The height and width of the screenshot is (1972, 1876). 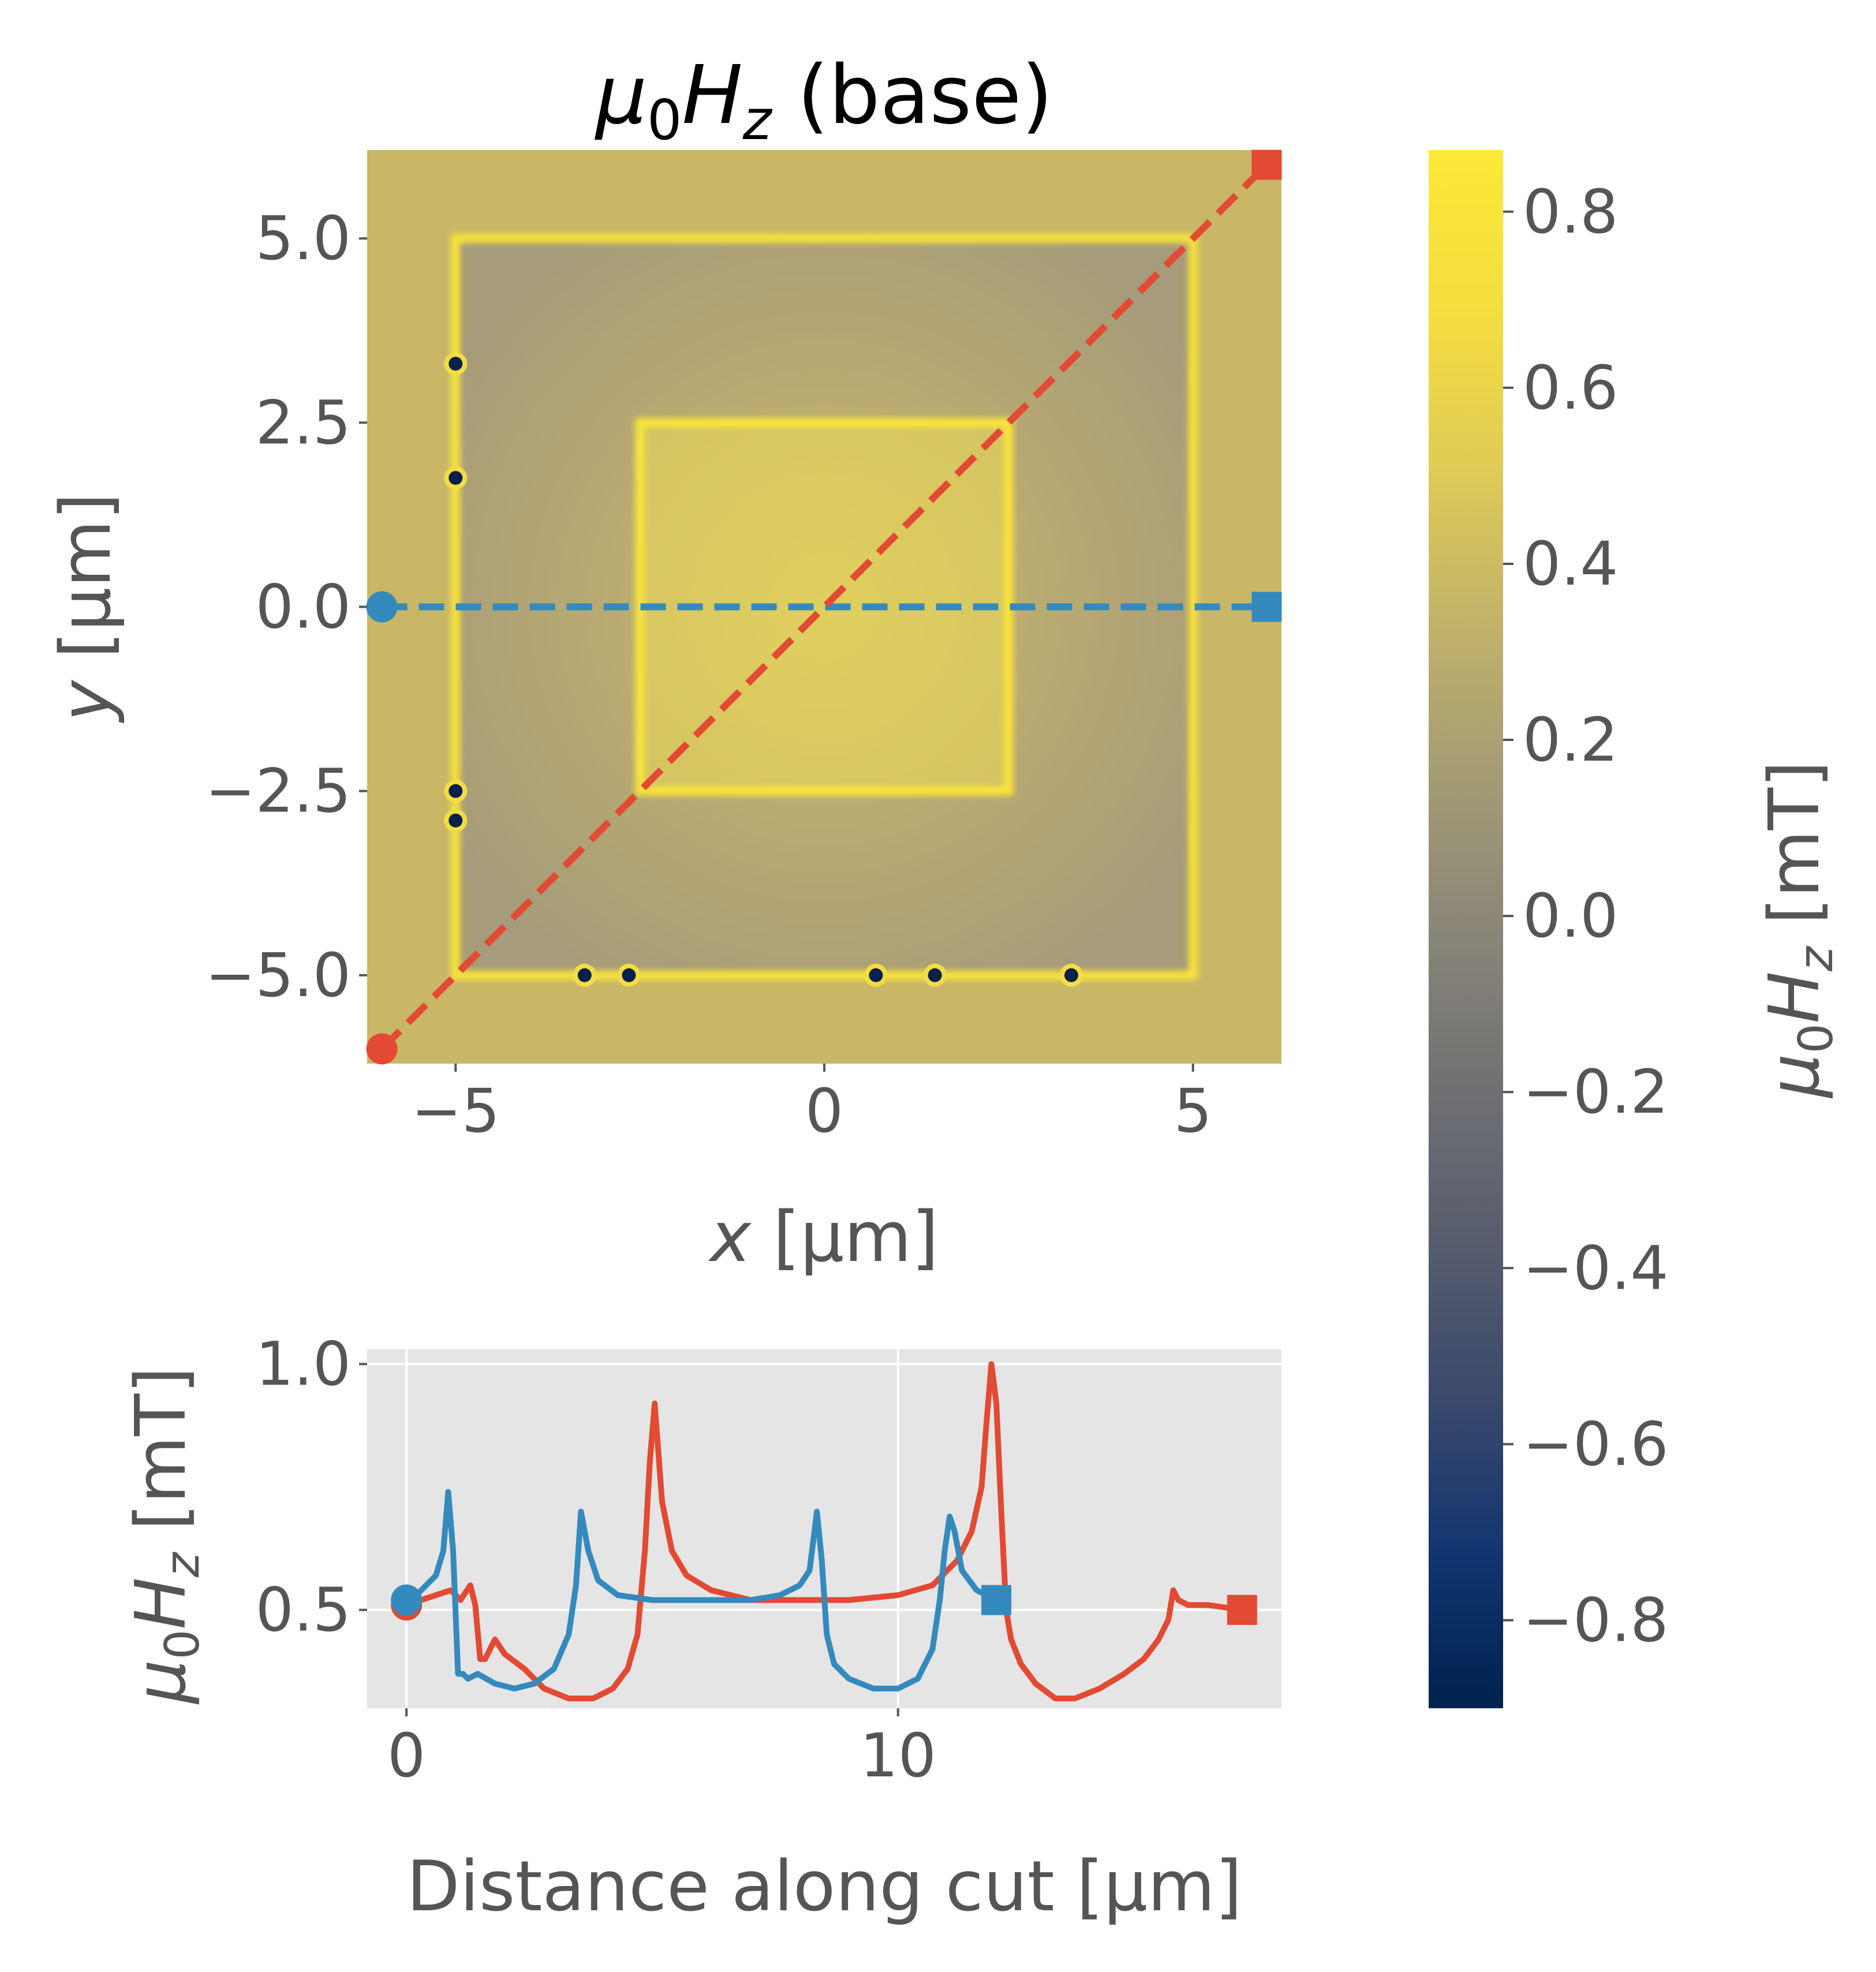 I want to click on figure-title: μ0Hz (base), so click(x=824, y=100).